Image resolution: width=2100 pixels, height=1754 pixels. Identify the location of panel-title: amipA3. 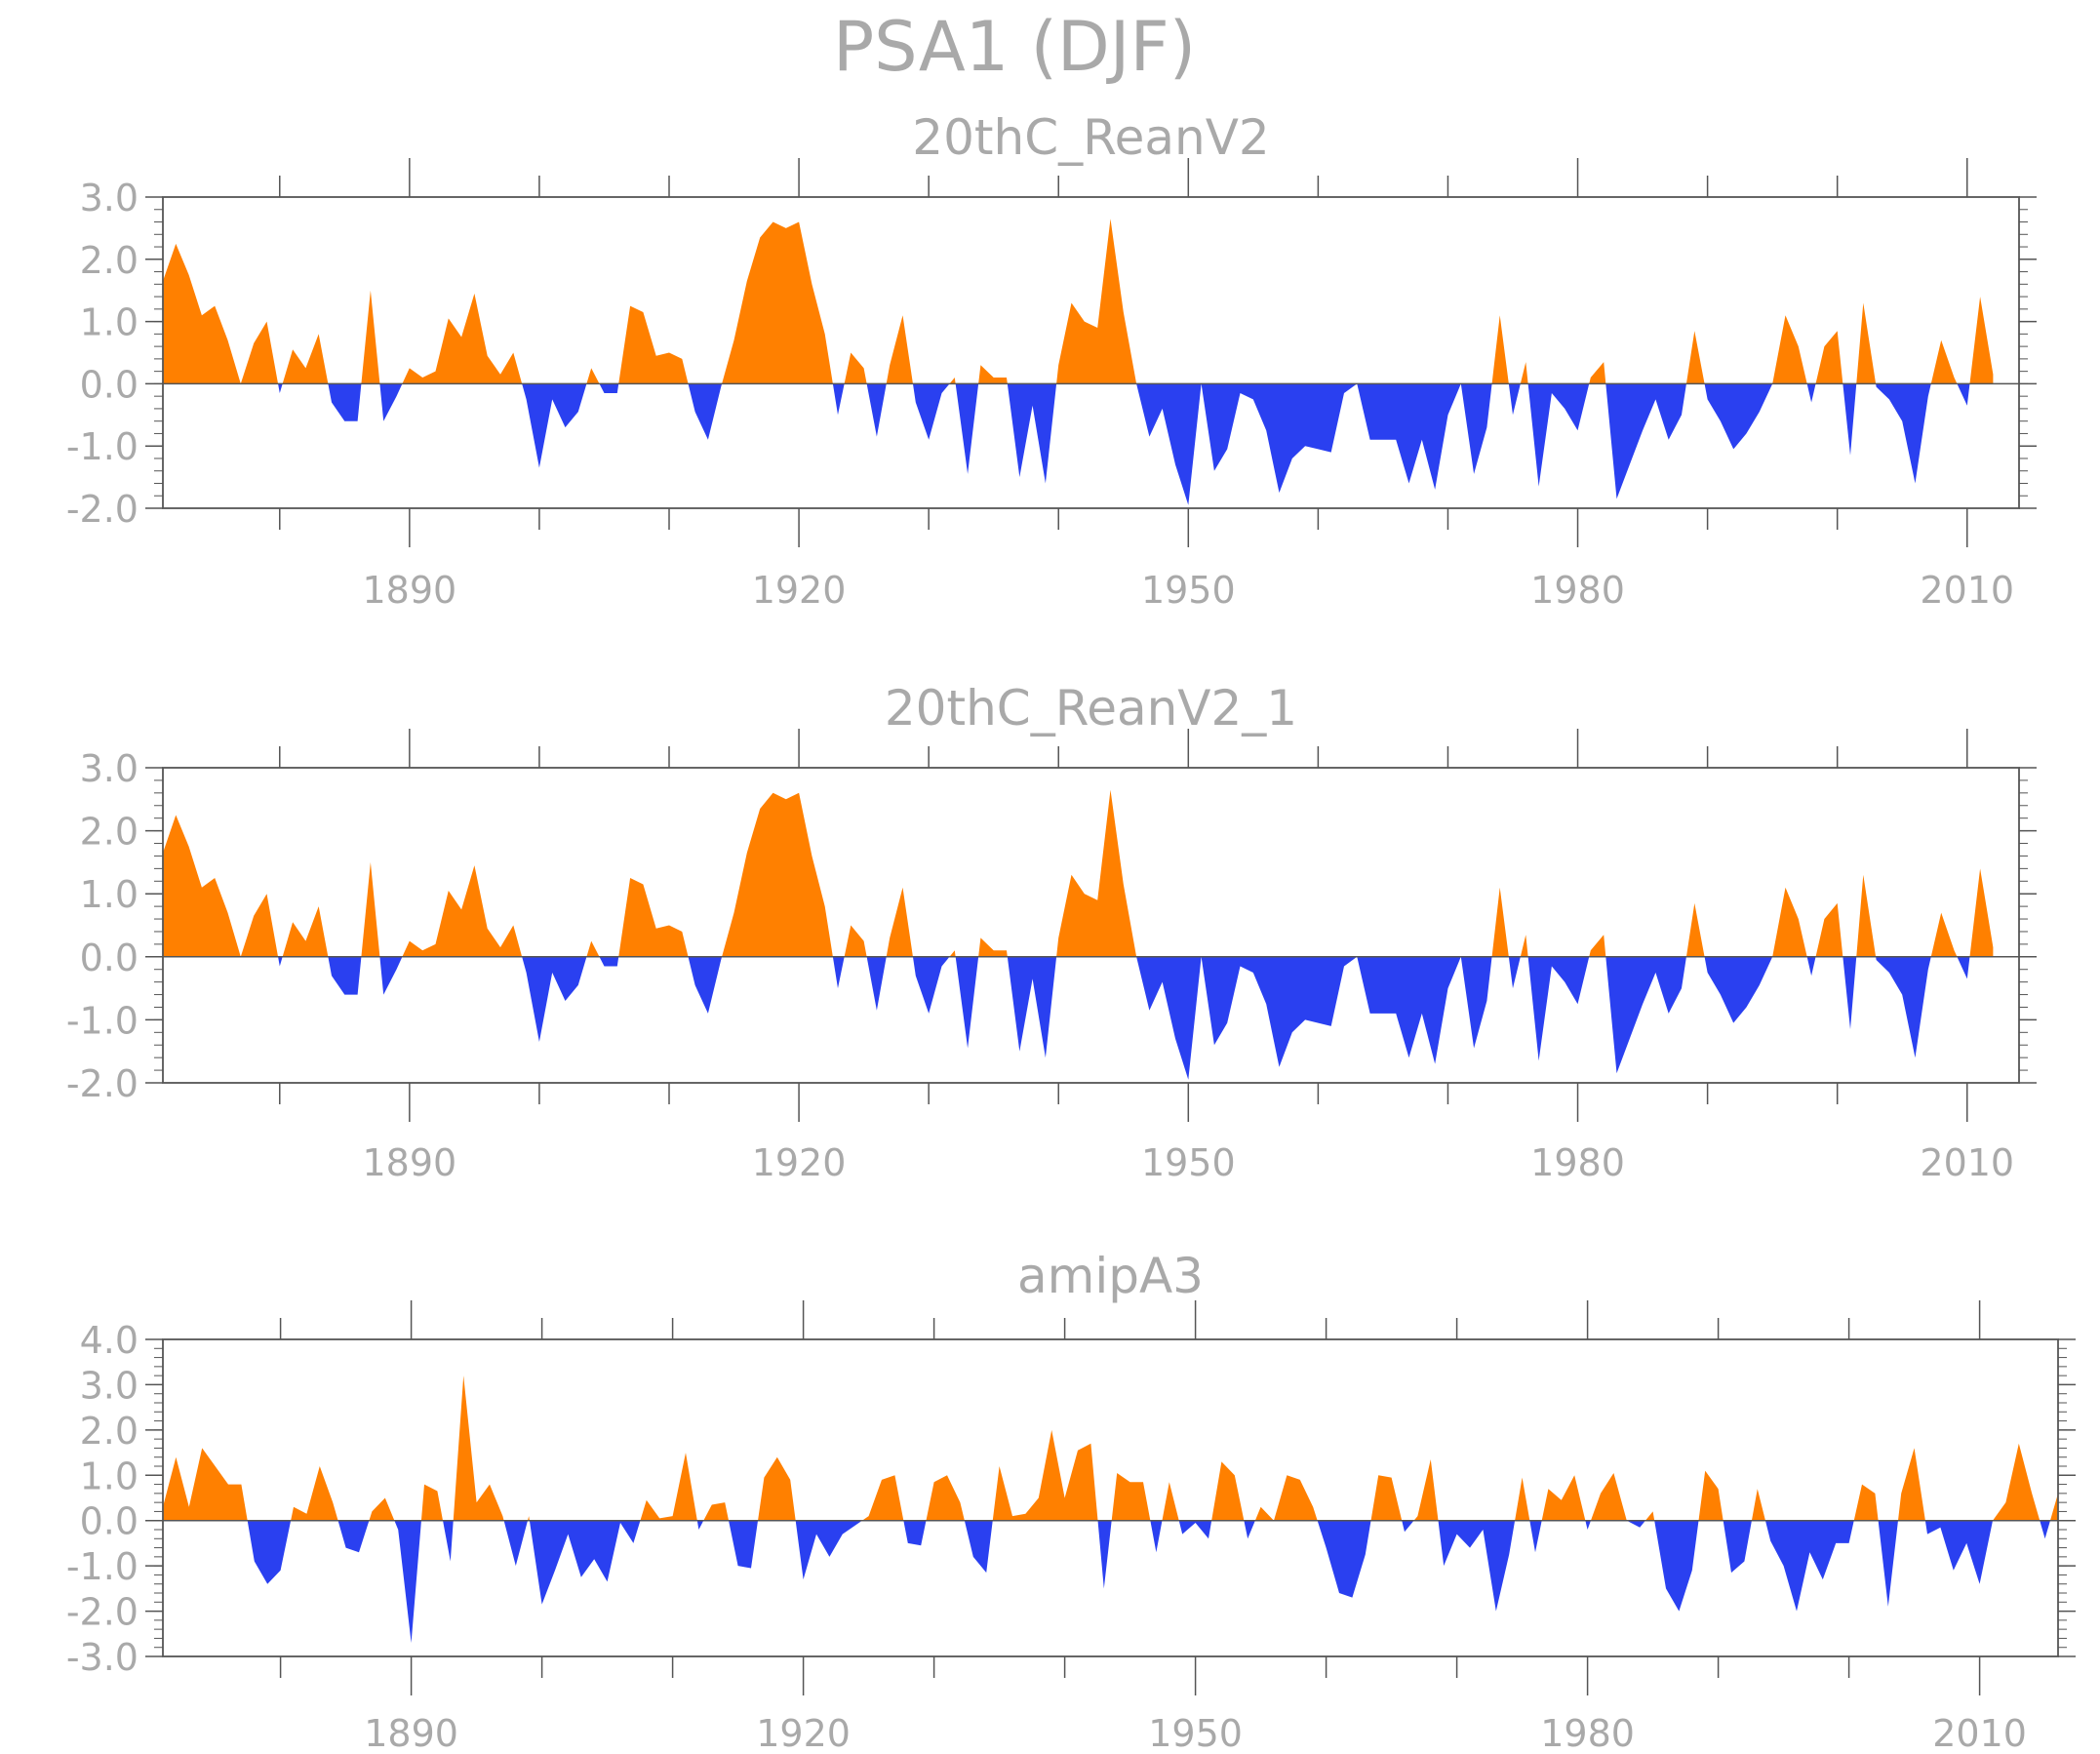
(1111, 1276).